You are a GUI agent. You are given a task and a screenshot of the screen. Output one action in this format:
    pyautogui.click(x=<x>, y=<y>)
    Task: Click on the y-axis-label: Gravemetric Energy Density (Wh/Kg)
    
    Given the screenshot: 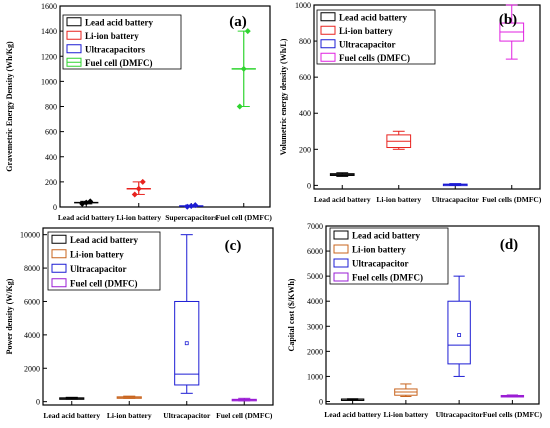 What is the action you would take?
    pyautogui.click(x=9, y=106)
    